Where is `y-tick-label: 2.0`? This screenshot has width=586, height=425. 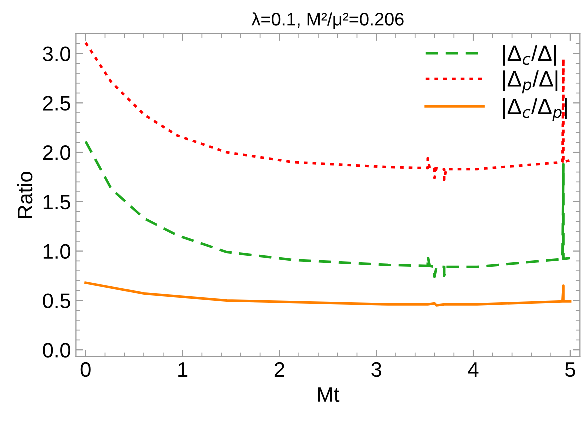
y-tick-label: 2.0 is located at coordinates (57, 153).